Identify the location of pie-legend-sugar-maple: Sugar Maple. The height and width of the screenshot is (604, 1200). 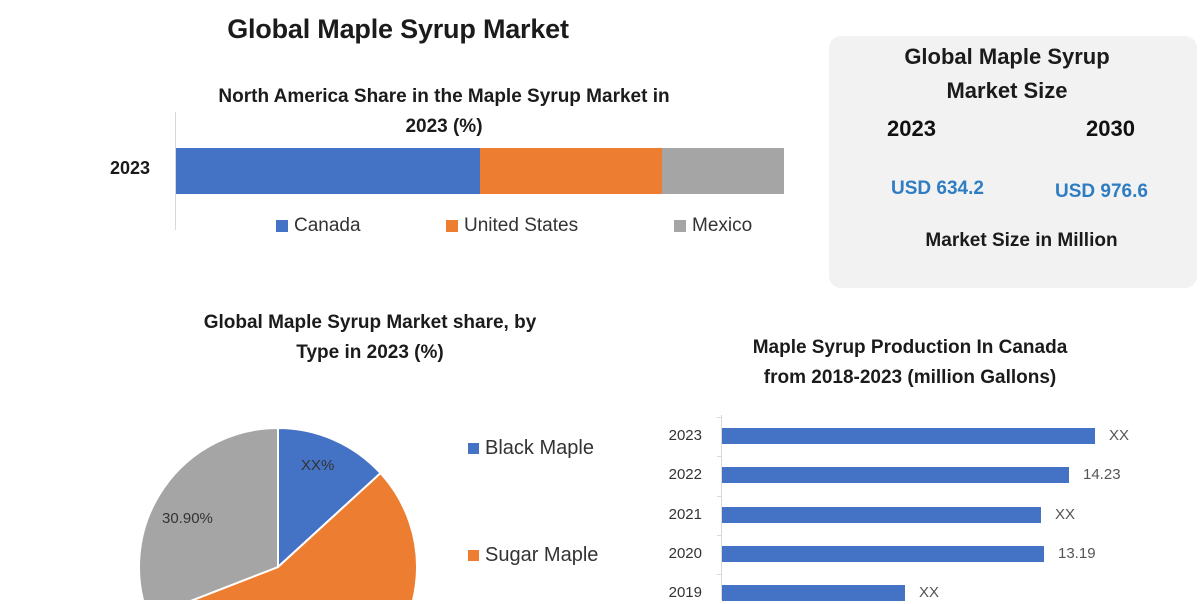
(533, 555).